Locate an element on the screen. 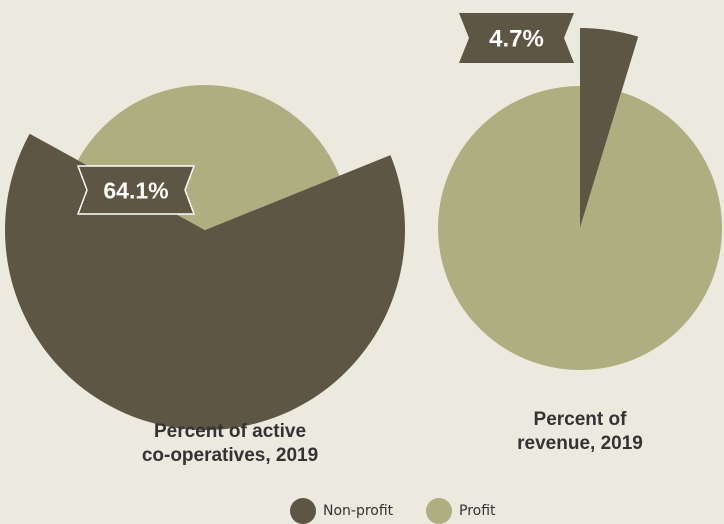  pie1-nonprofit-badge-shape is located at coordinates (136, 190).